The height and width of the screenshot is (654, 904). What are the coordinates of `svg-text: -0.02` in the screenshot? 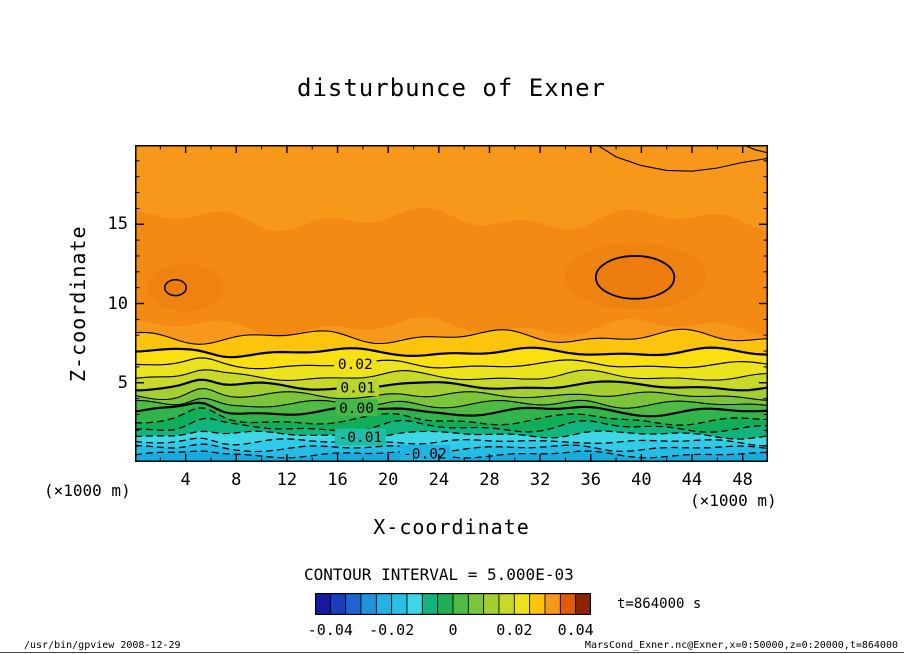 It's located at (425, 454).